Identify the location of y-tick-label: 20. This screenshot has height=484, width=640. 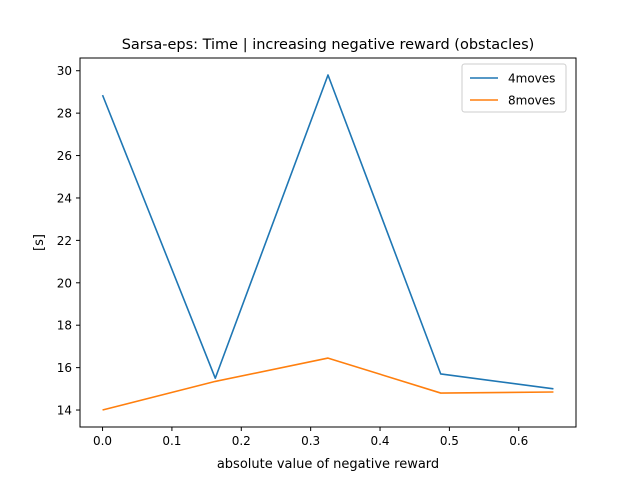
(64, 283).